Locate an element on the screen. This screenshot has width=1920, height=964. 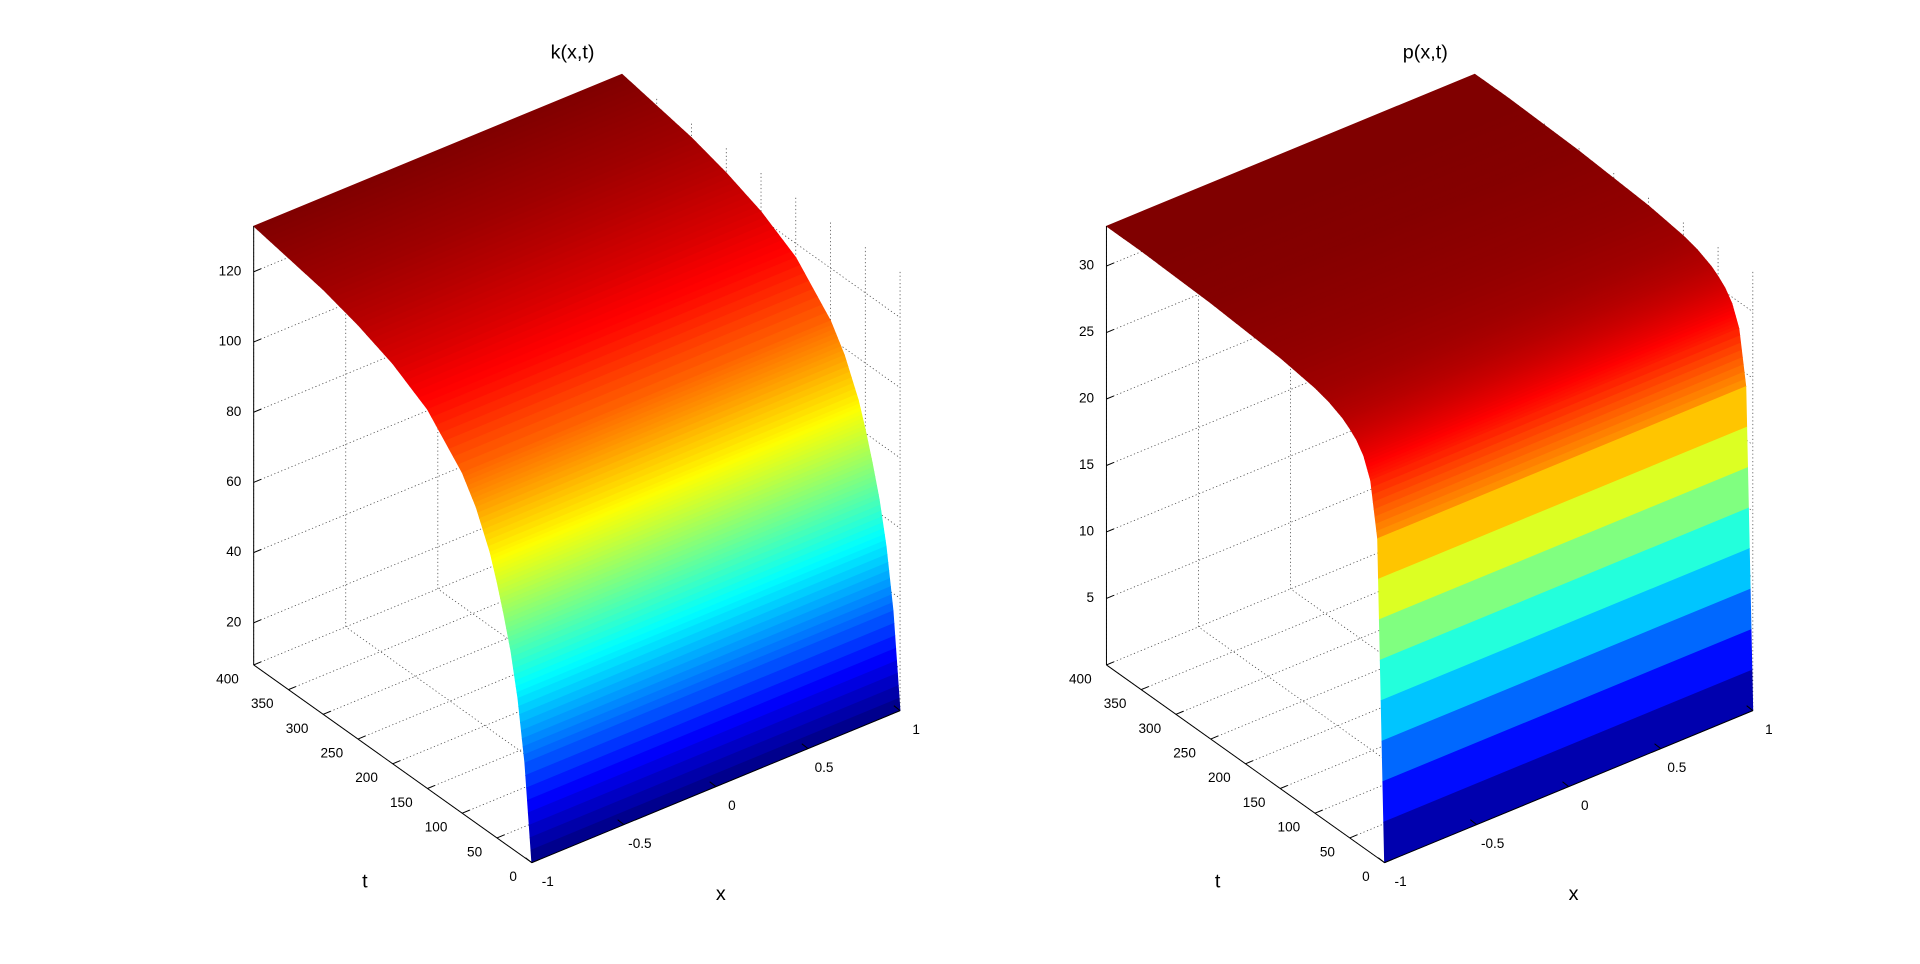
z-tick-label: 60 is located at coordinates (234, 481).